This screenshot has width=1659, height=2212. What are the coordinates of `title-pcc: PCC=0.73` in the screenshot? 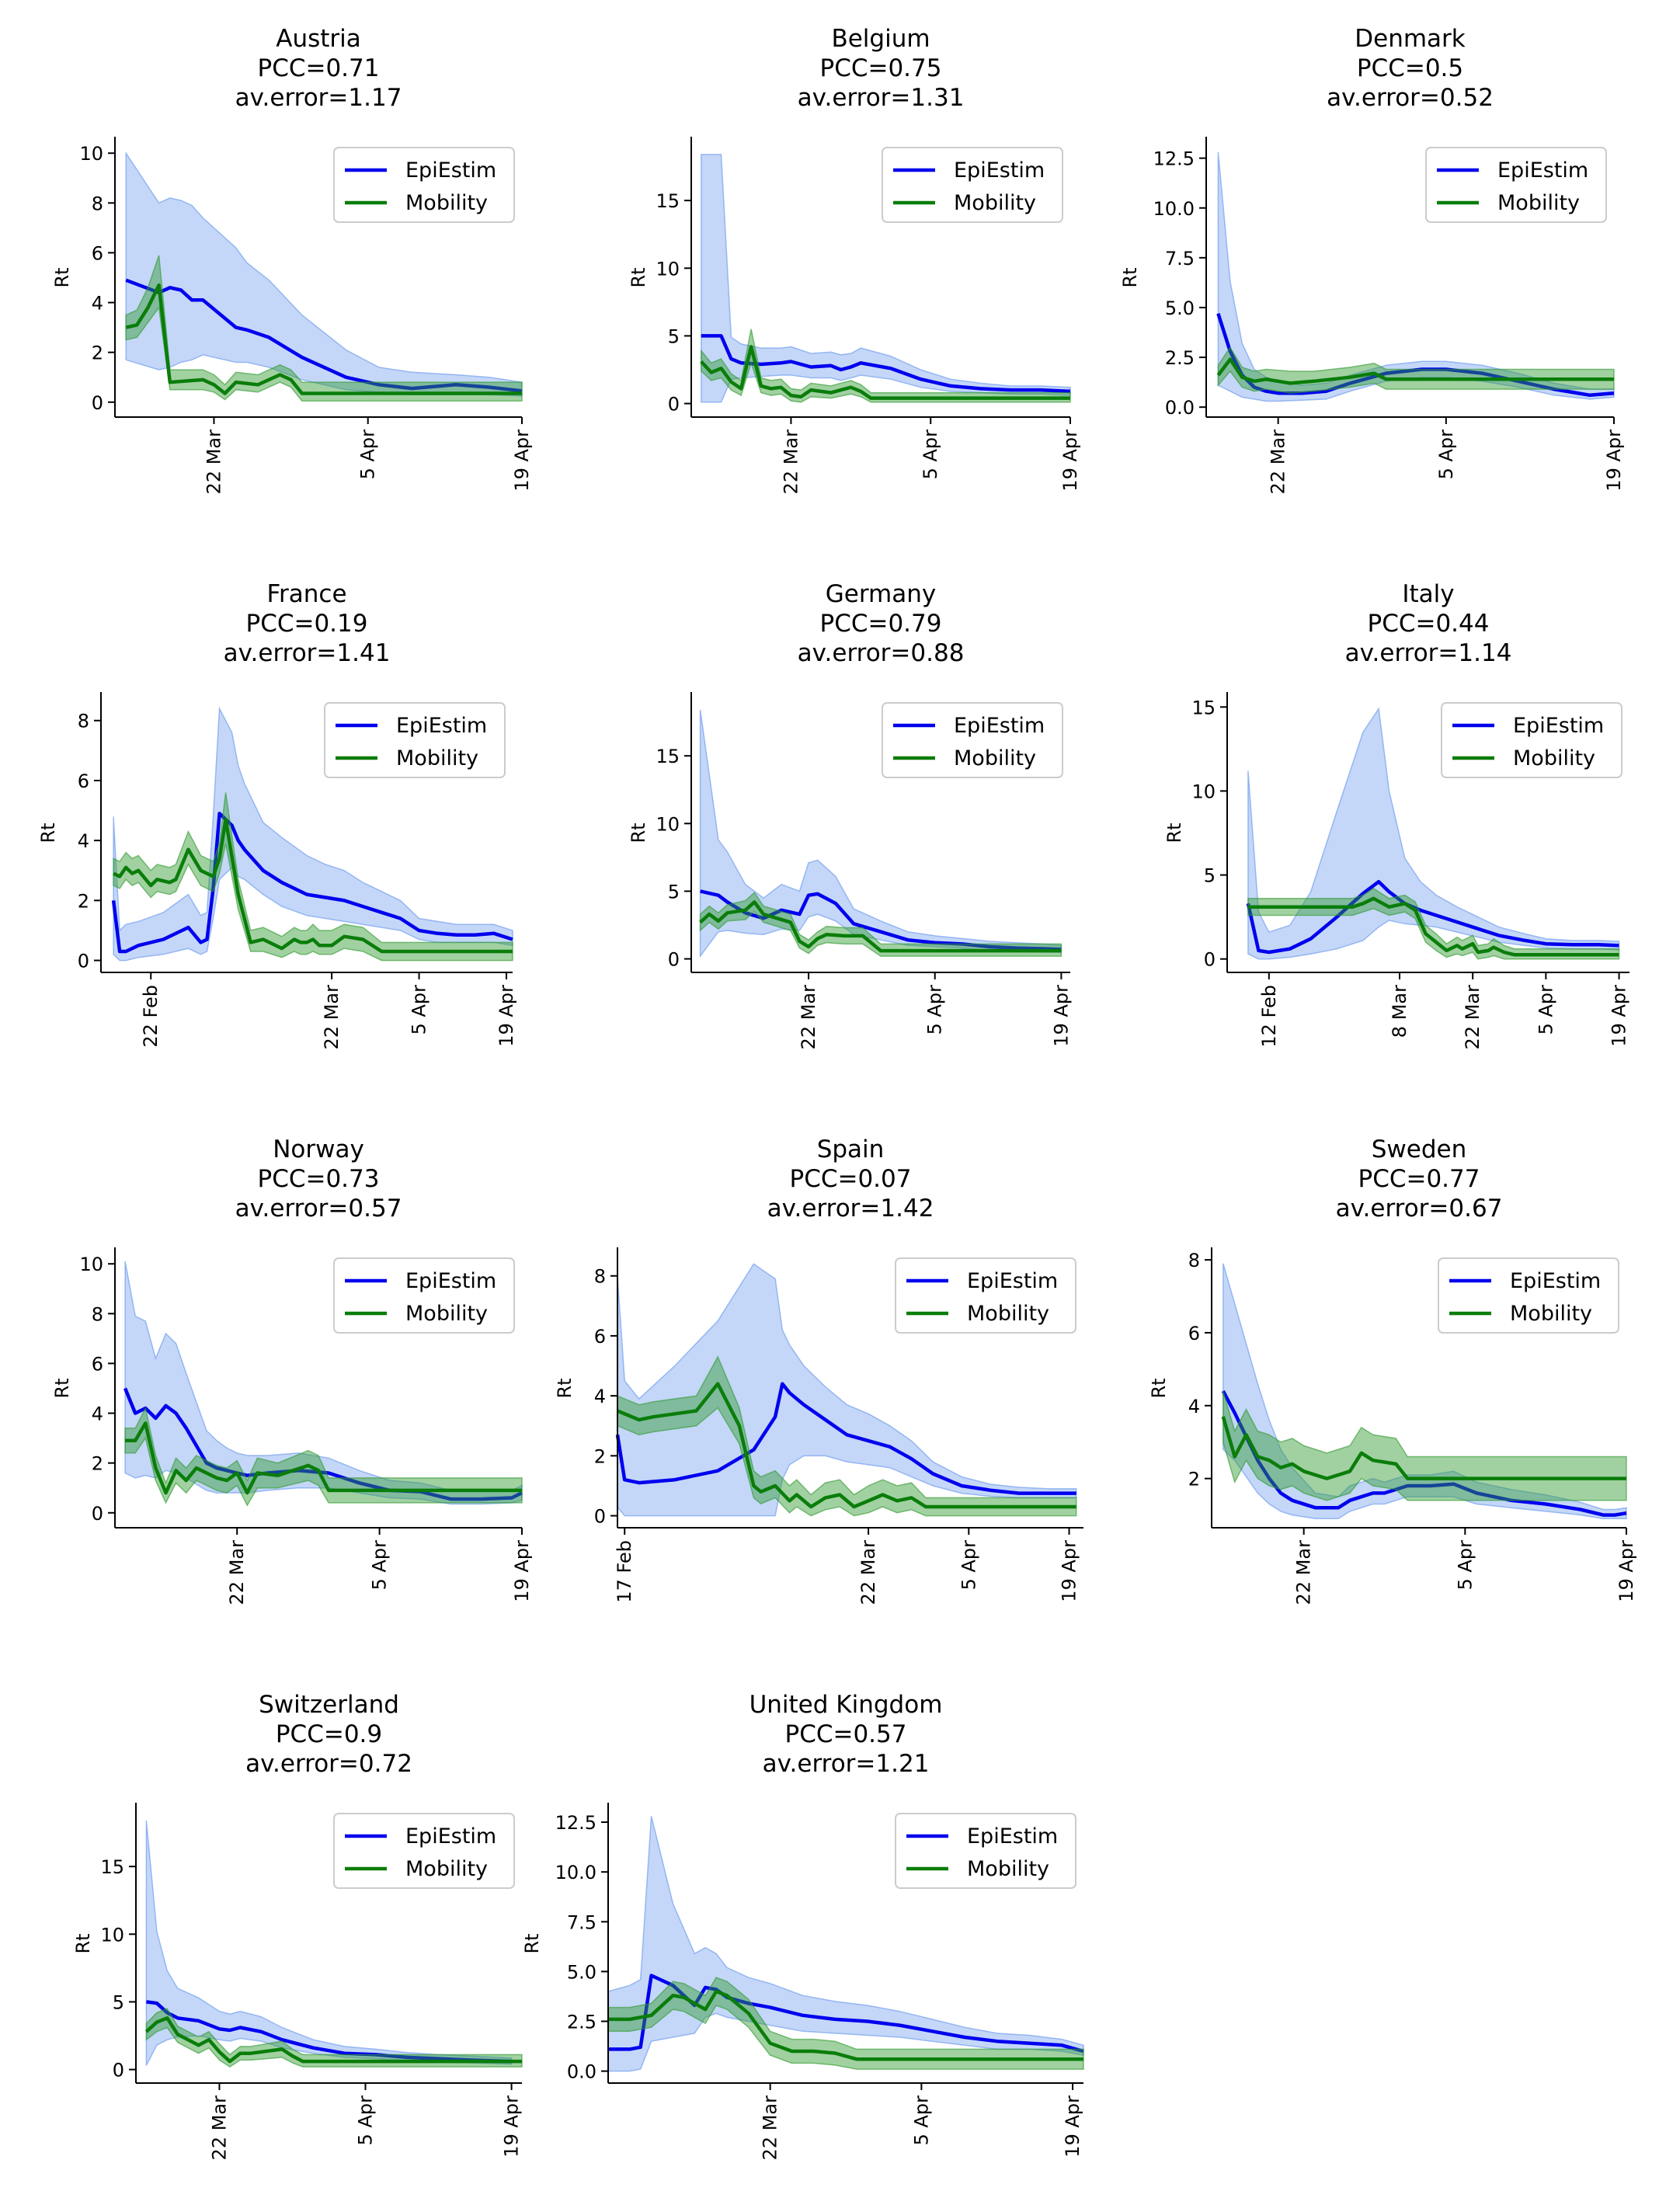 It's located at (319, 1179).